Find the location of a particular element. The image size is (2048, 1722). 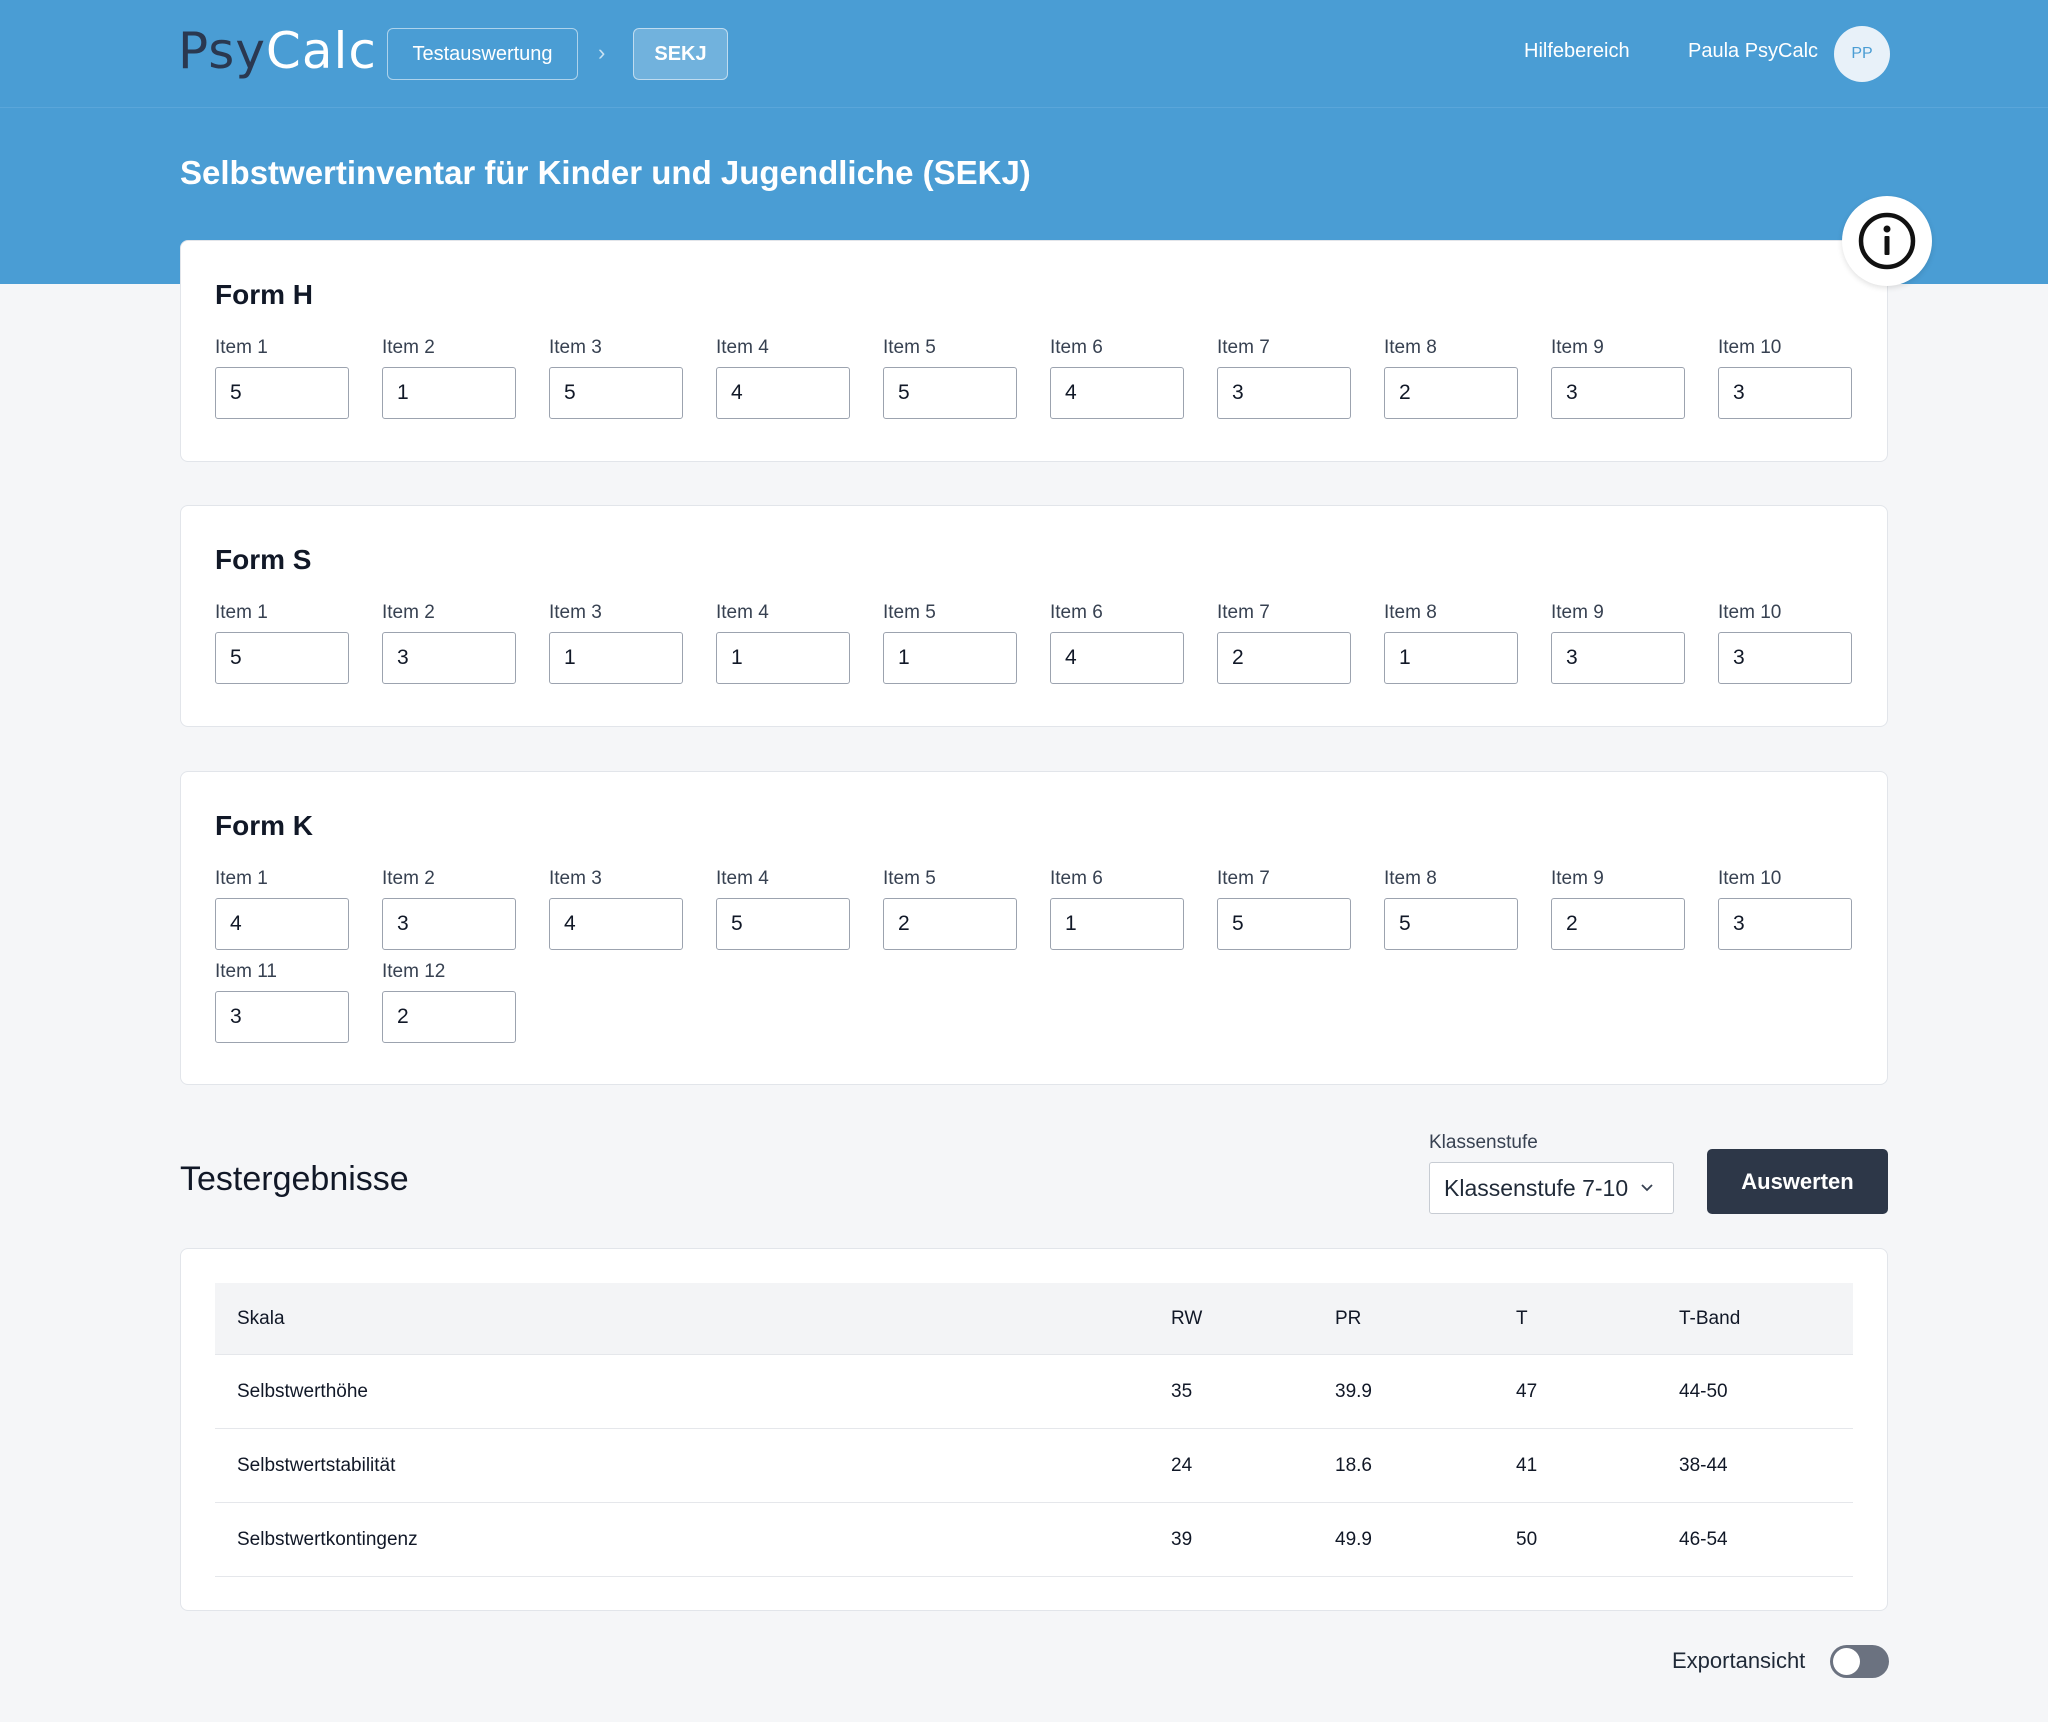

cell-skala: Selbstwertkontingenz is located at coordinates (327, 1539).